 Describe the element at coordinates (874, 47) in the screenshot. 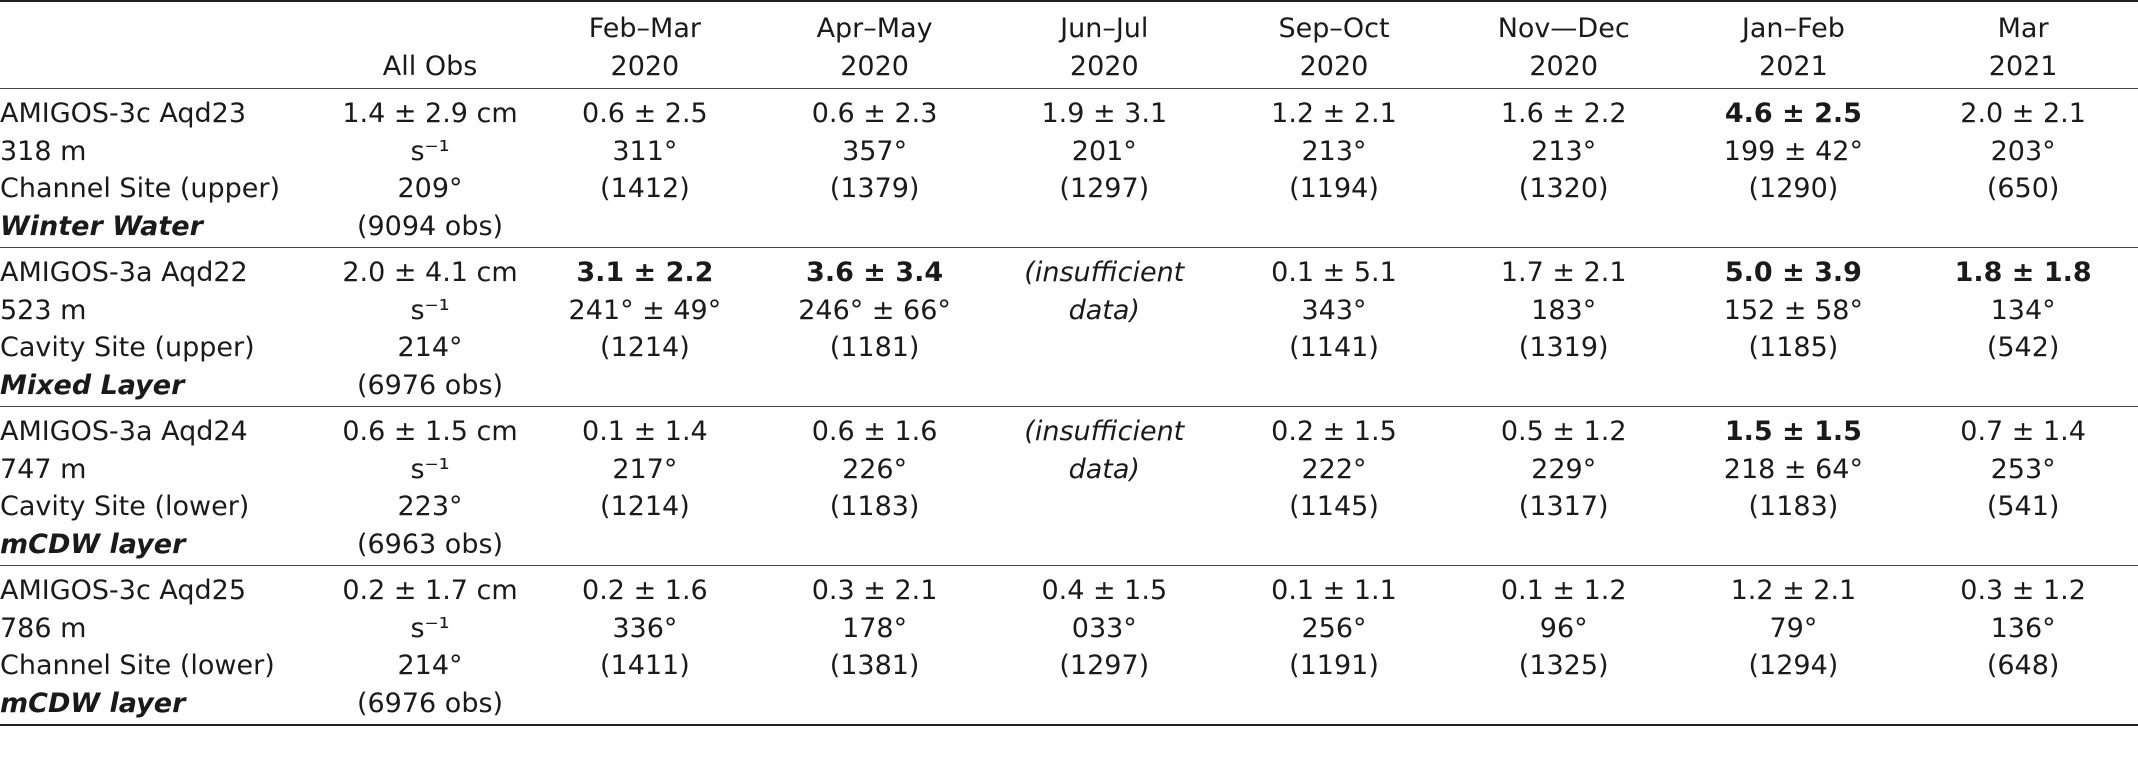

I see `header-period: Apr–May 2020` at that location.